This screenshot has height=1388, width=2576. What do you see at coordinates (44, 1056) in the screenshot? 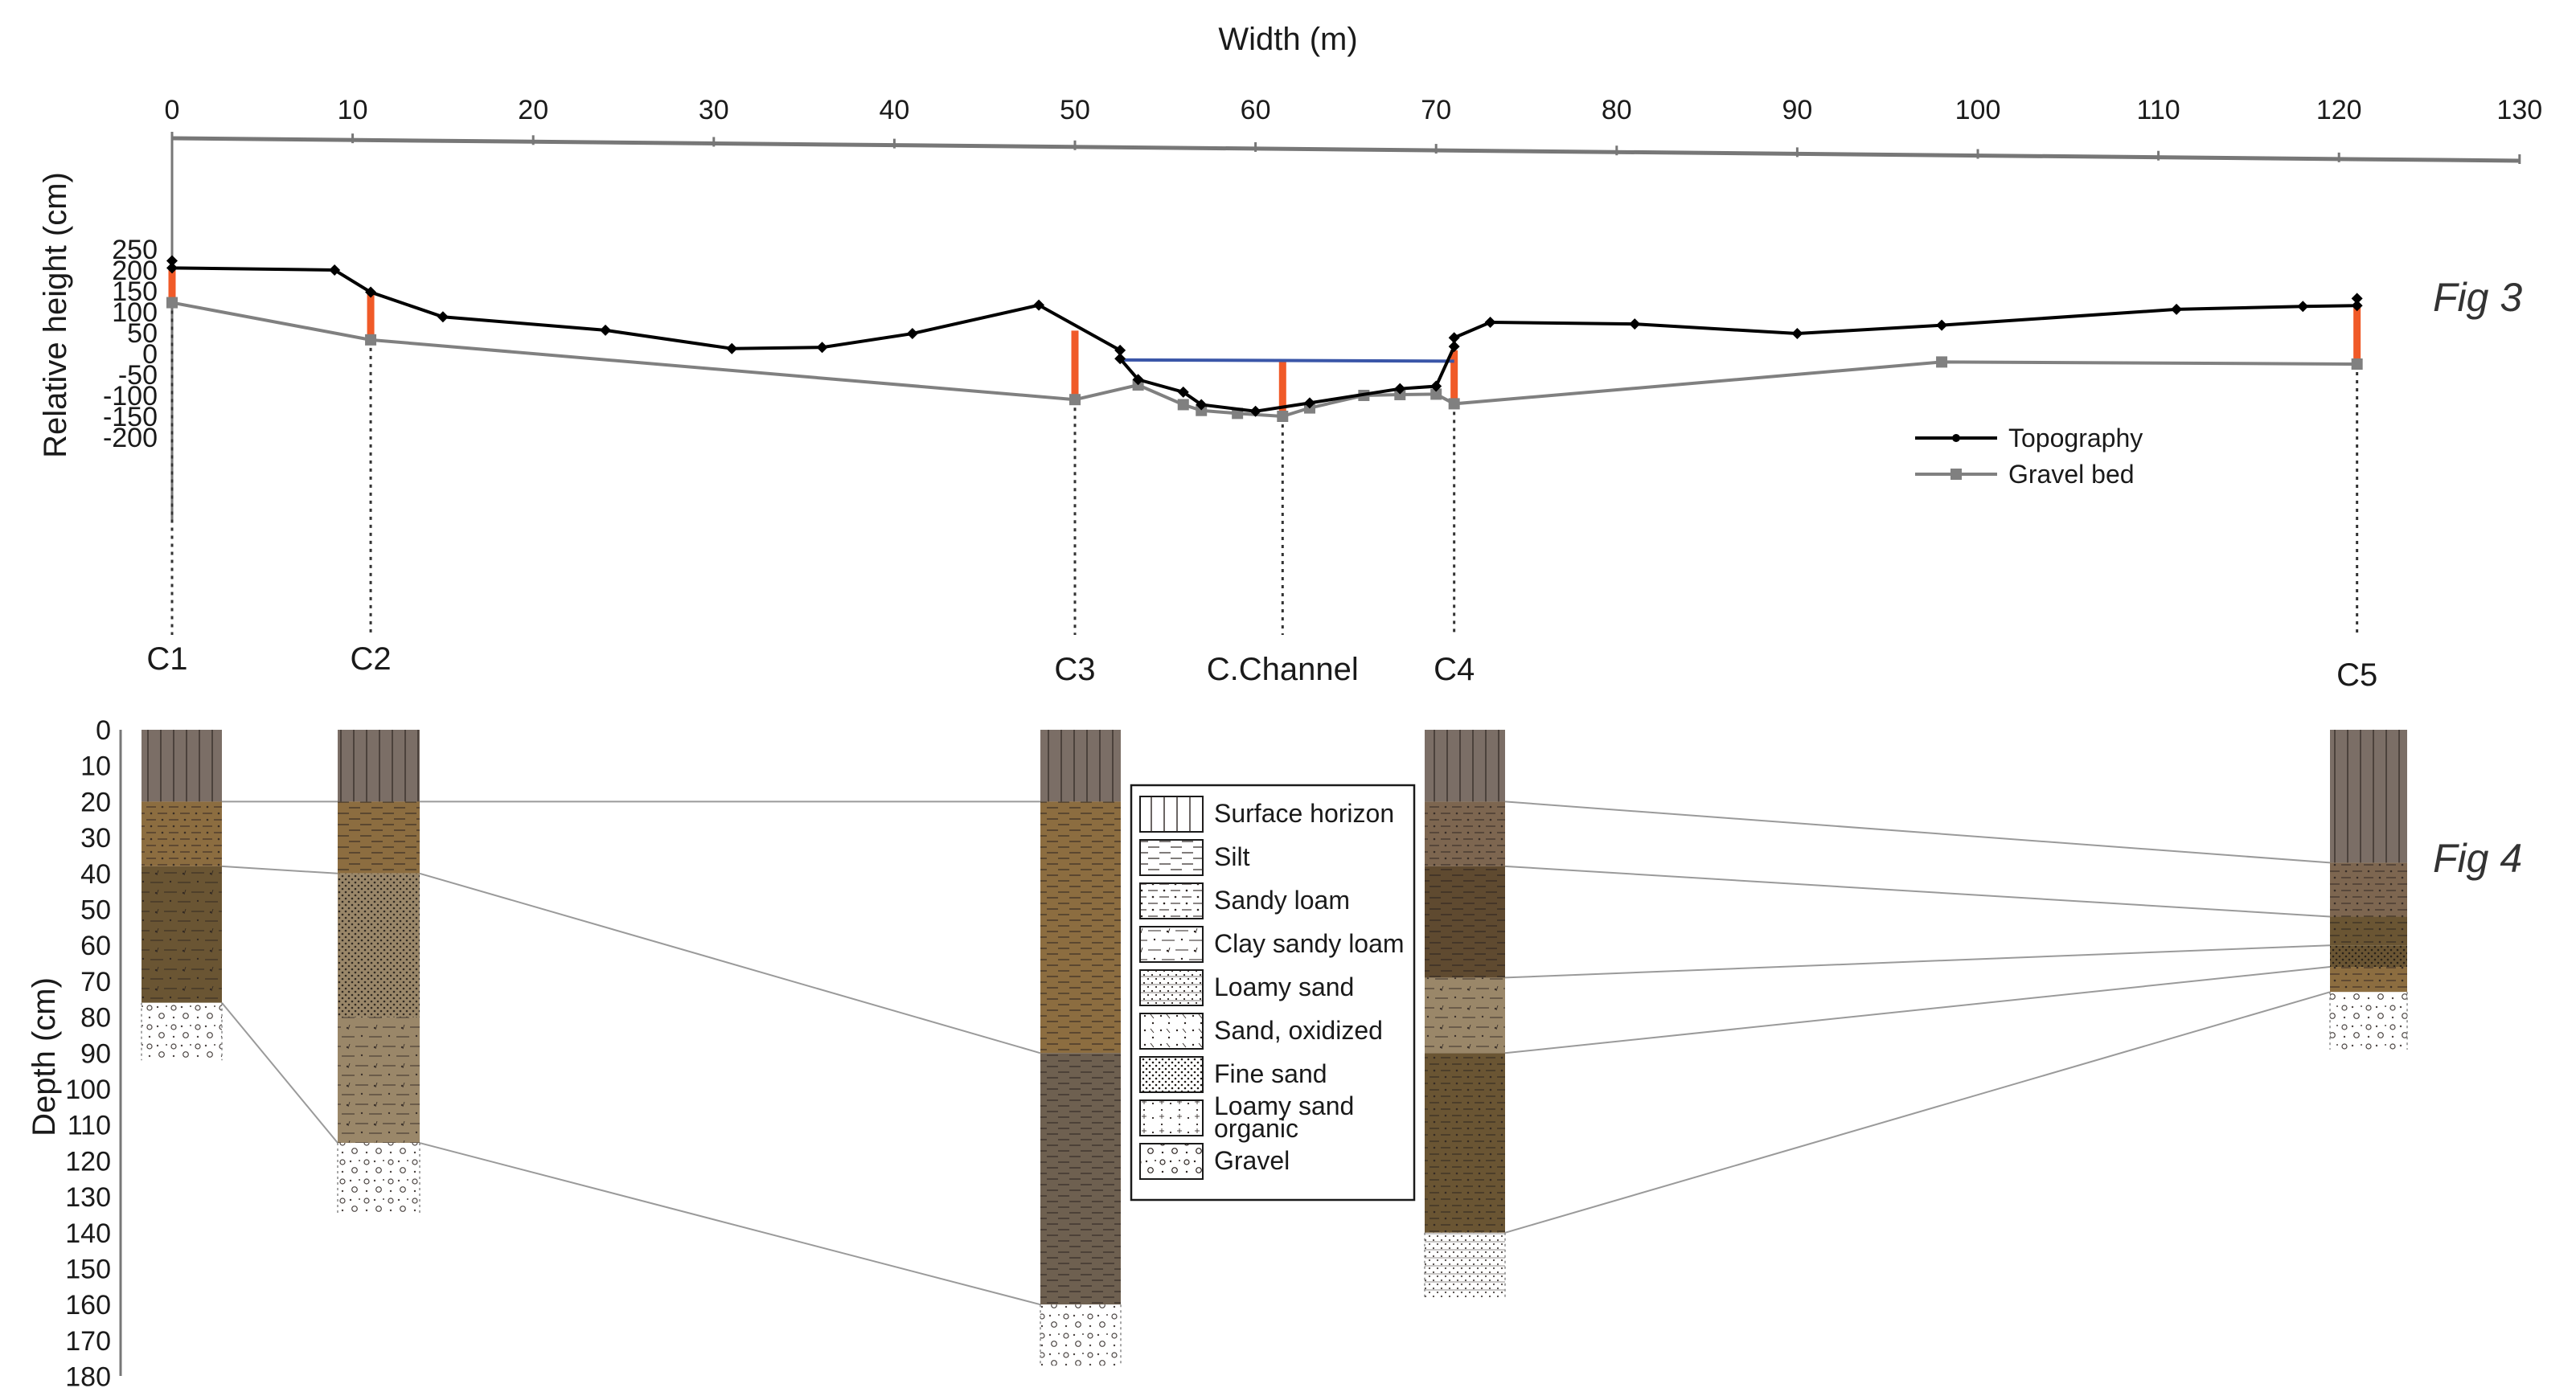
I see `fig4-y-axis-title: Depth (cm)` at bounding box center [44, 1056].